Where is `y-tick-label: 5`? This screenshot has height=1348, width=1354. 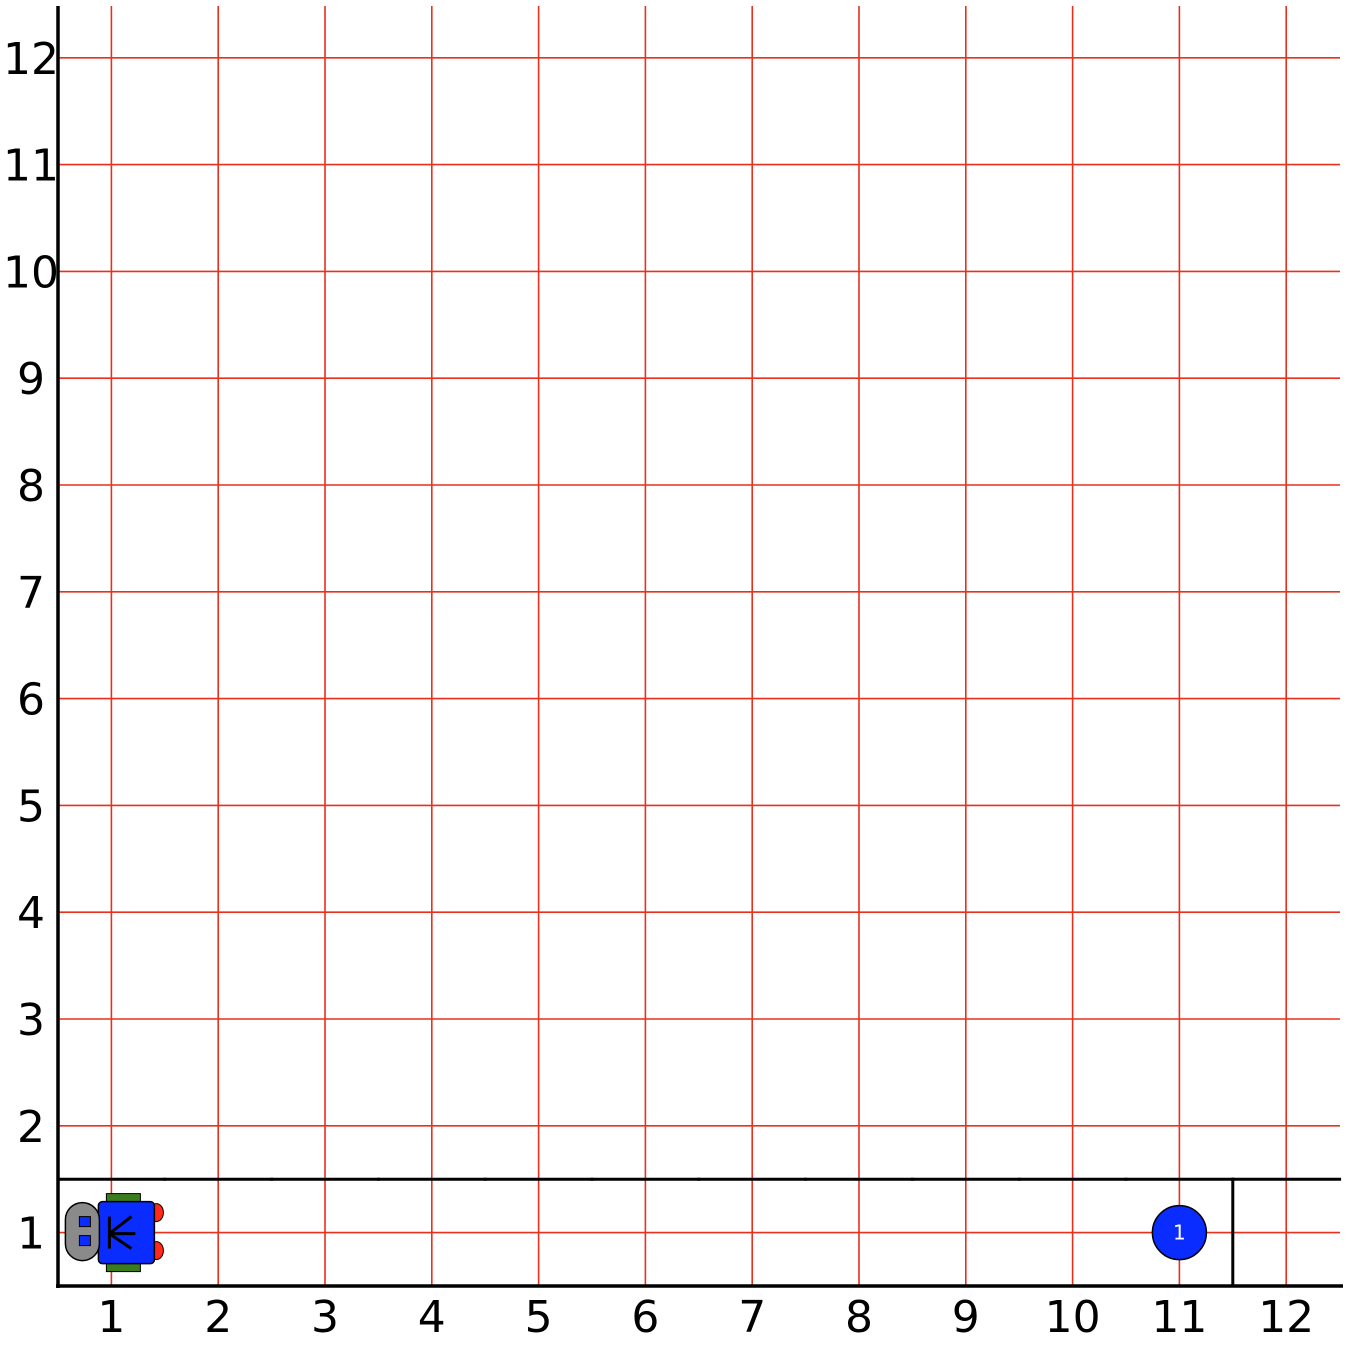 y-tick-label: 5 is located at coordinates (31, 806).